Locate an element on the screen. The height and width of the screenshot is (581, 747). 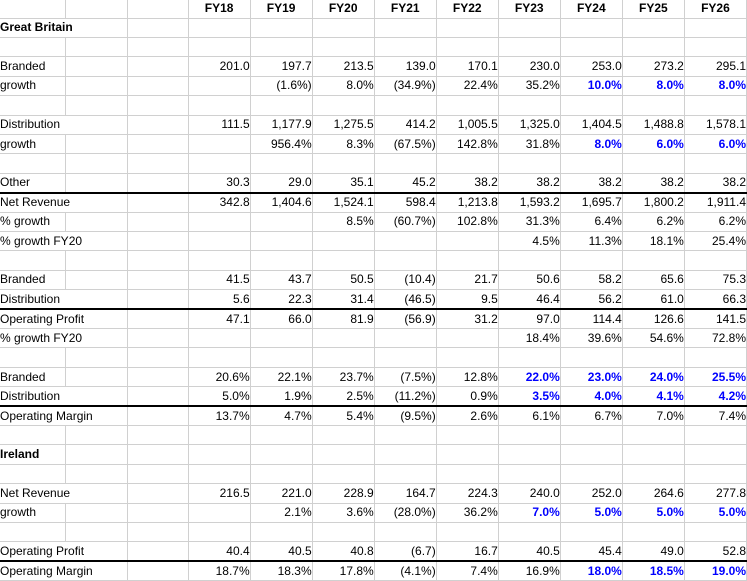
value-cell: 6.4% is located at coordinates (591, 222).